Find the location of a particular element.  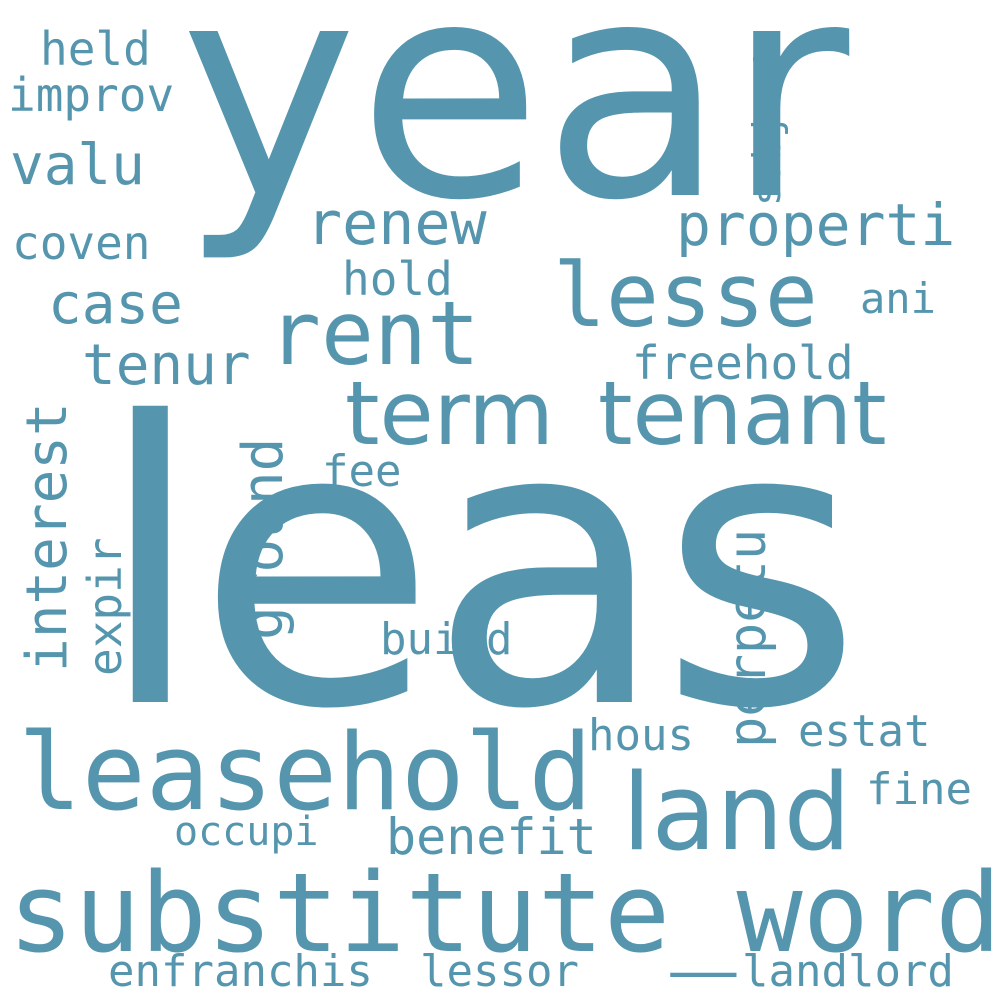

word-properti: properti is located at coordinates (816, 225).